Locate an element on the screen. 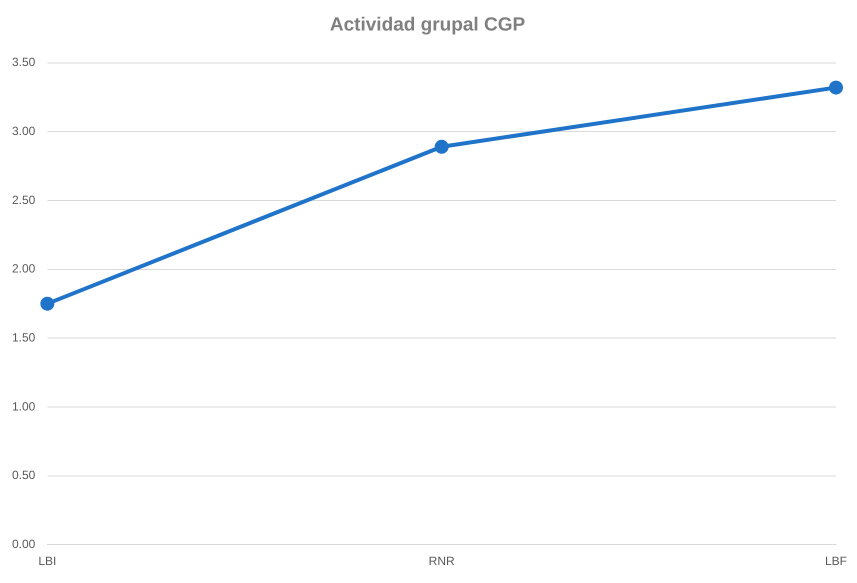 The height and width of the screenshot is (583, 857). y-tick-label: 2.50 is located at coordinates (24, 199).